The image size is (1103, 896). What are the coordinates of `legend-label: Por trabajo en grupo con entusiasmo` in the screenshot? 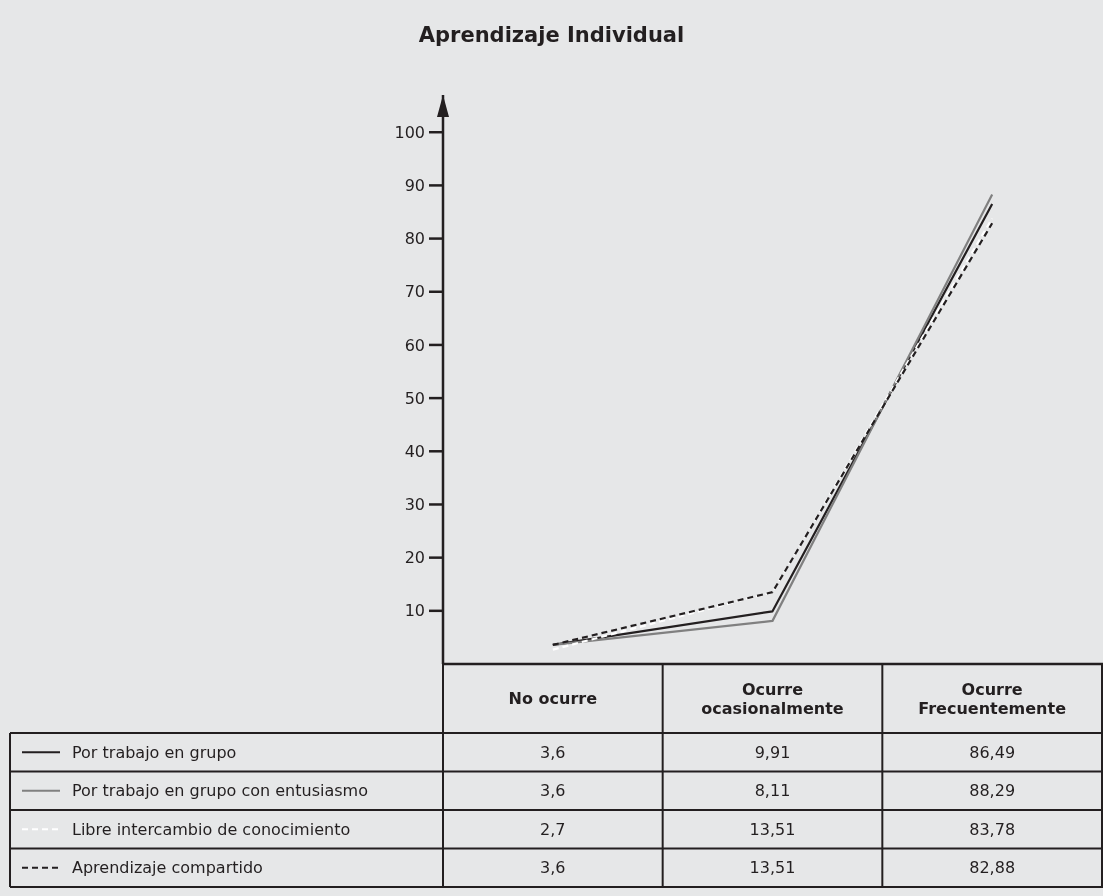 It's located at (220, 791).